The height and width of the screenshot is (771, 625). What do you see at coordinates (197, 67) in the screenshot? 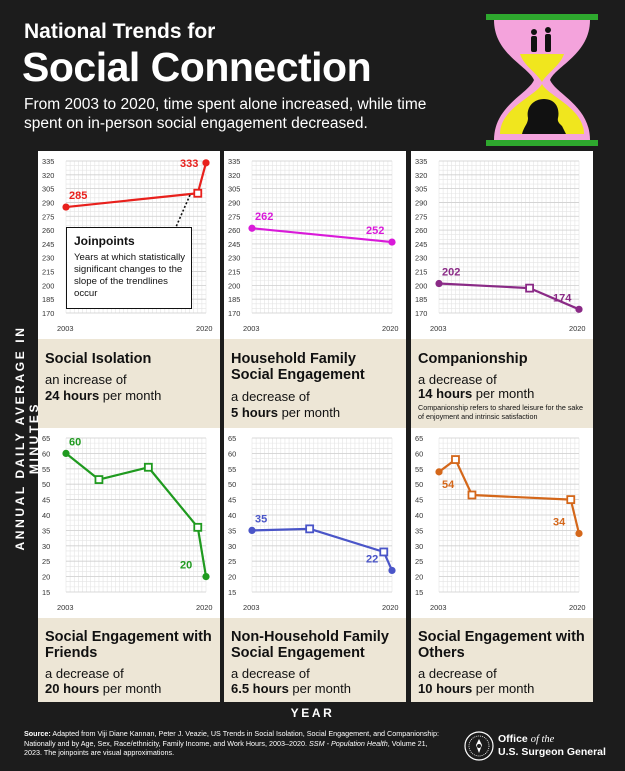
I see `page-title: Social Connection` at bounding box center [197, 67].